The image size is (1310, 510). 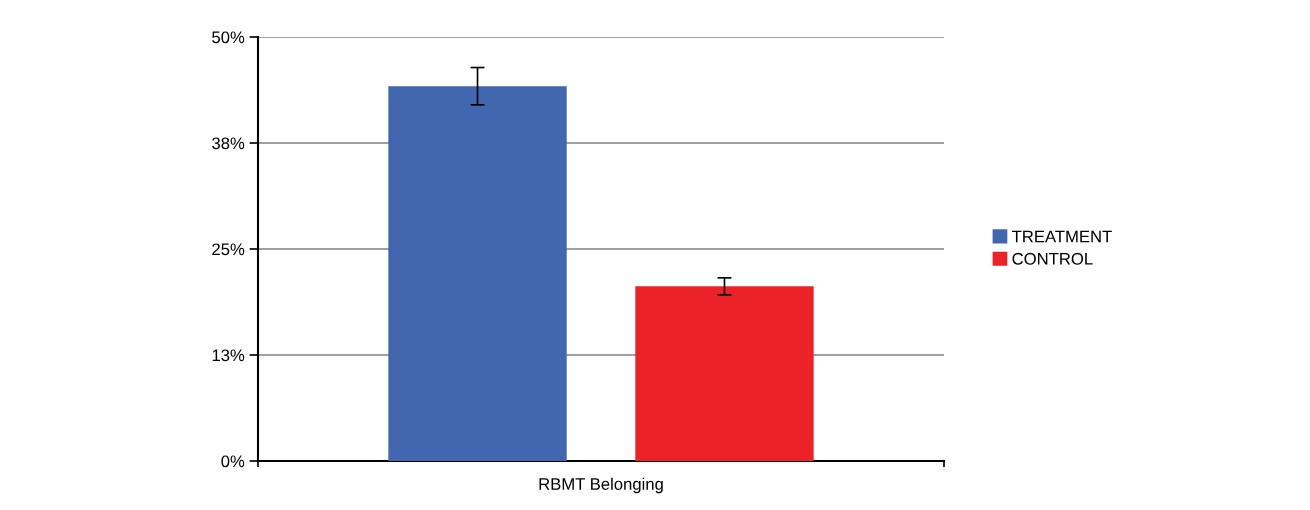 What do you see at coordinates (1062, 236) in the screenshot?
I see `legend-label: TREATMENT` at bounding box center [1062, 236].